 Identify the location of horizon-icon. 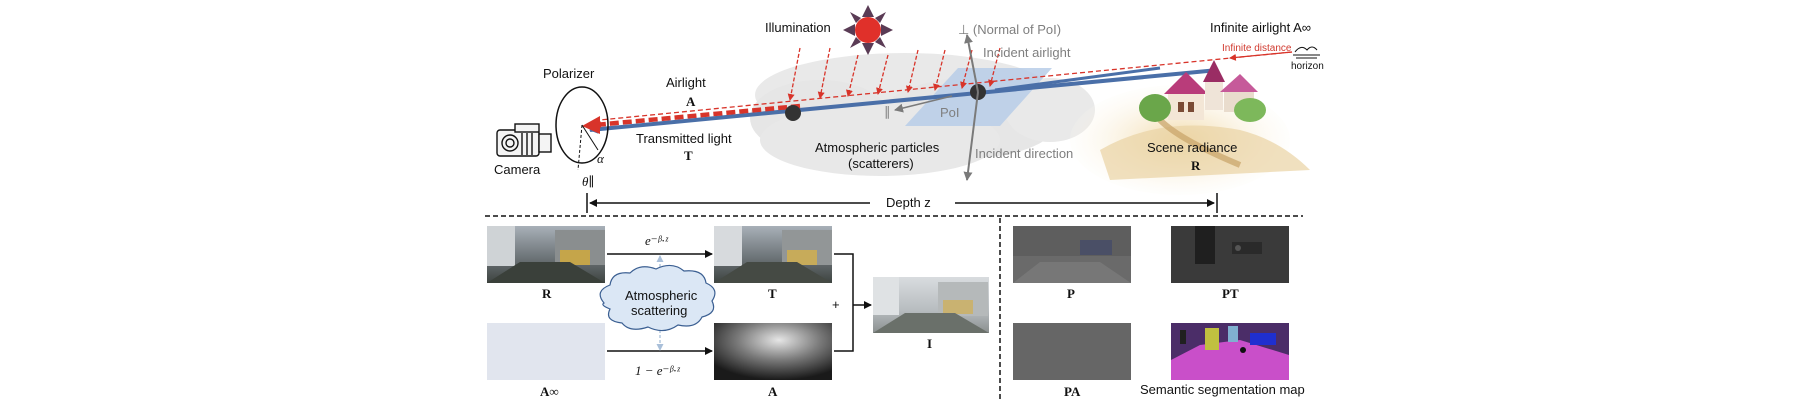
(1306, 52).